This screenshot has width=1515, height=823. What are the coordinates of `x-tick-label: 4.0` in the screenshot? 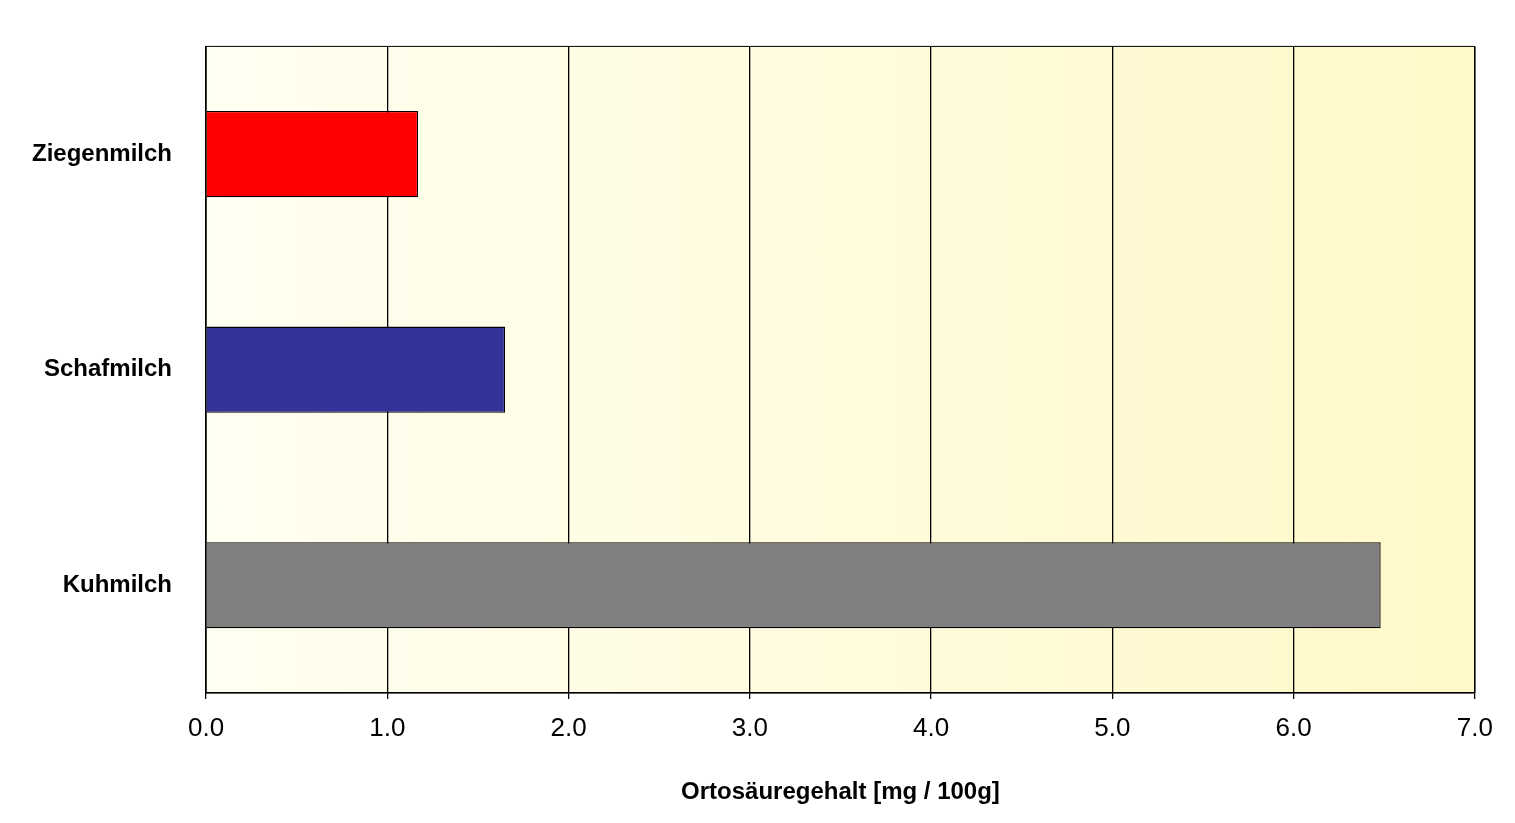 It's located at (931, 726).